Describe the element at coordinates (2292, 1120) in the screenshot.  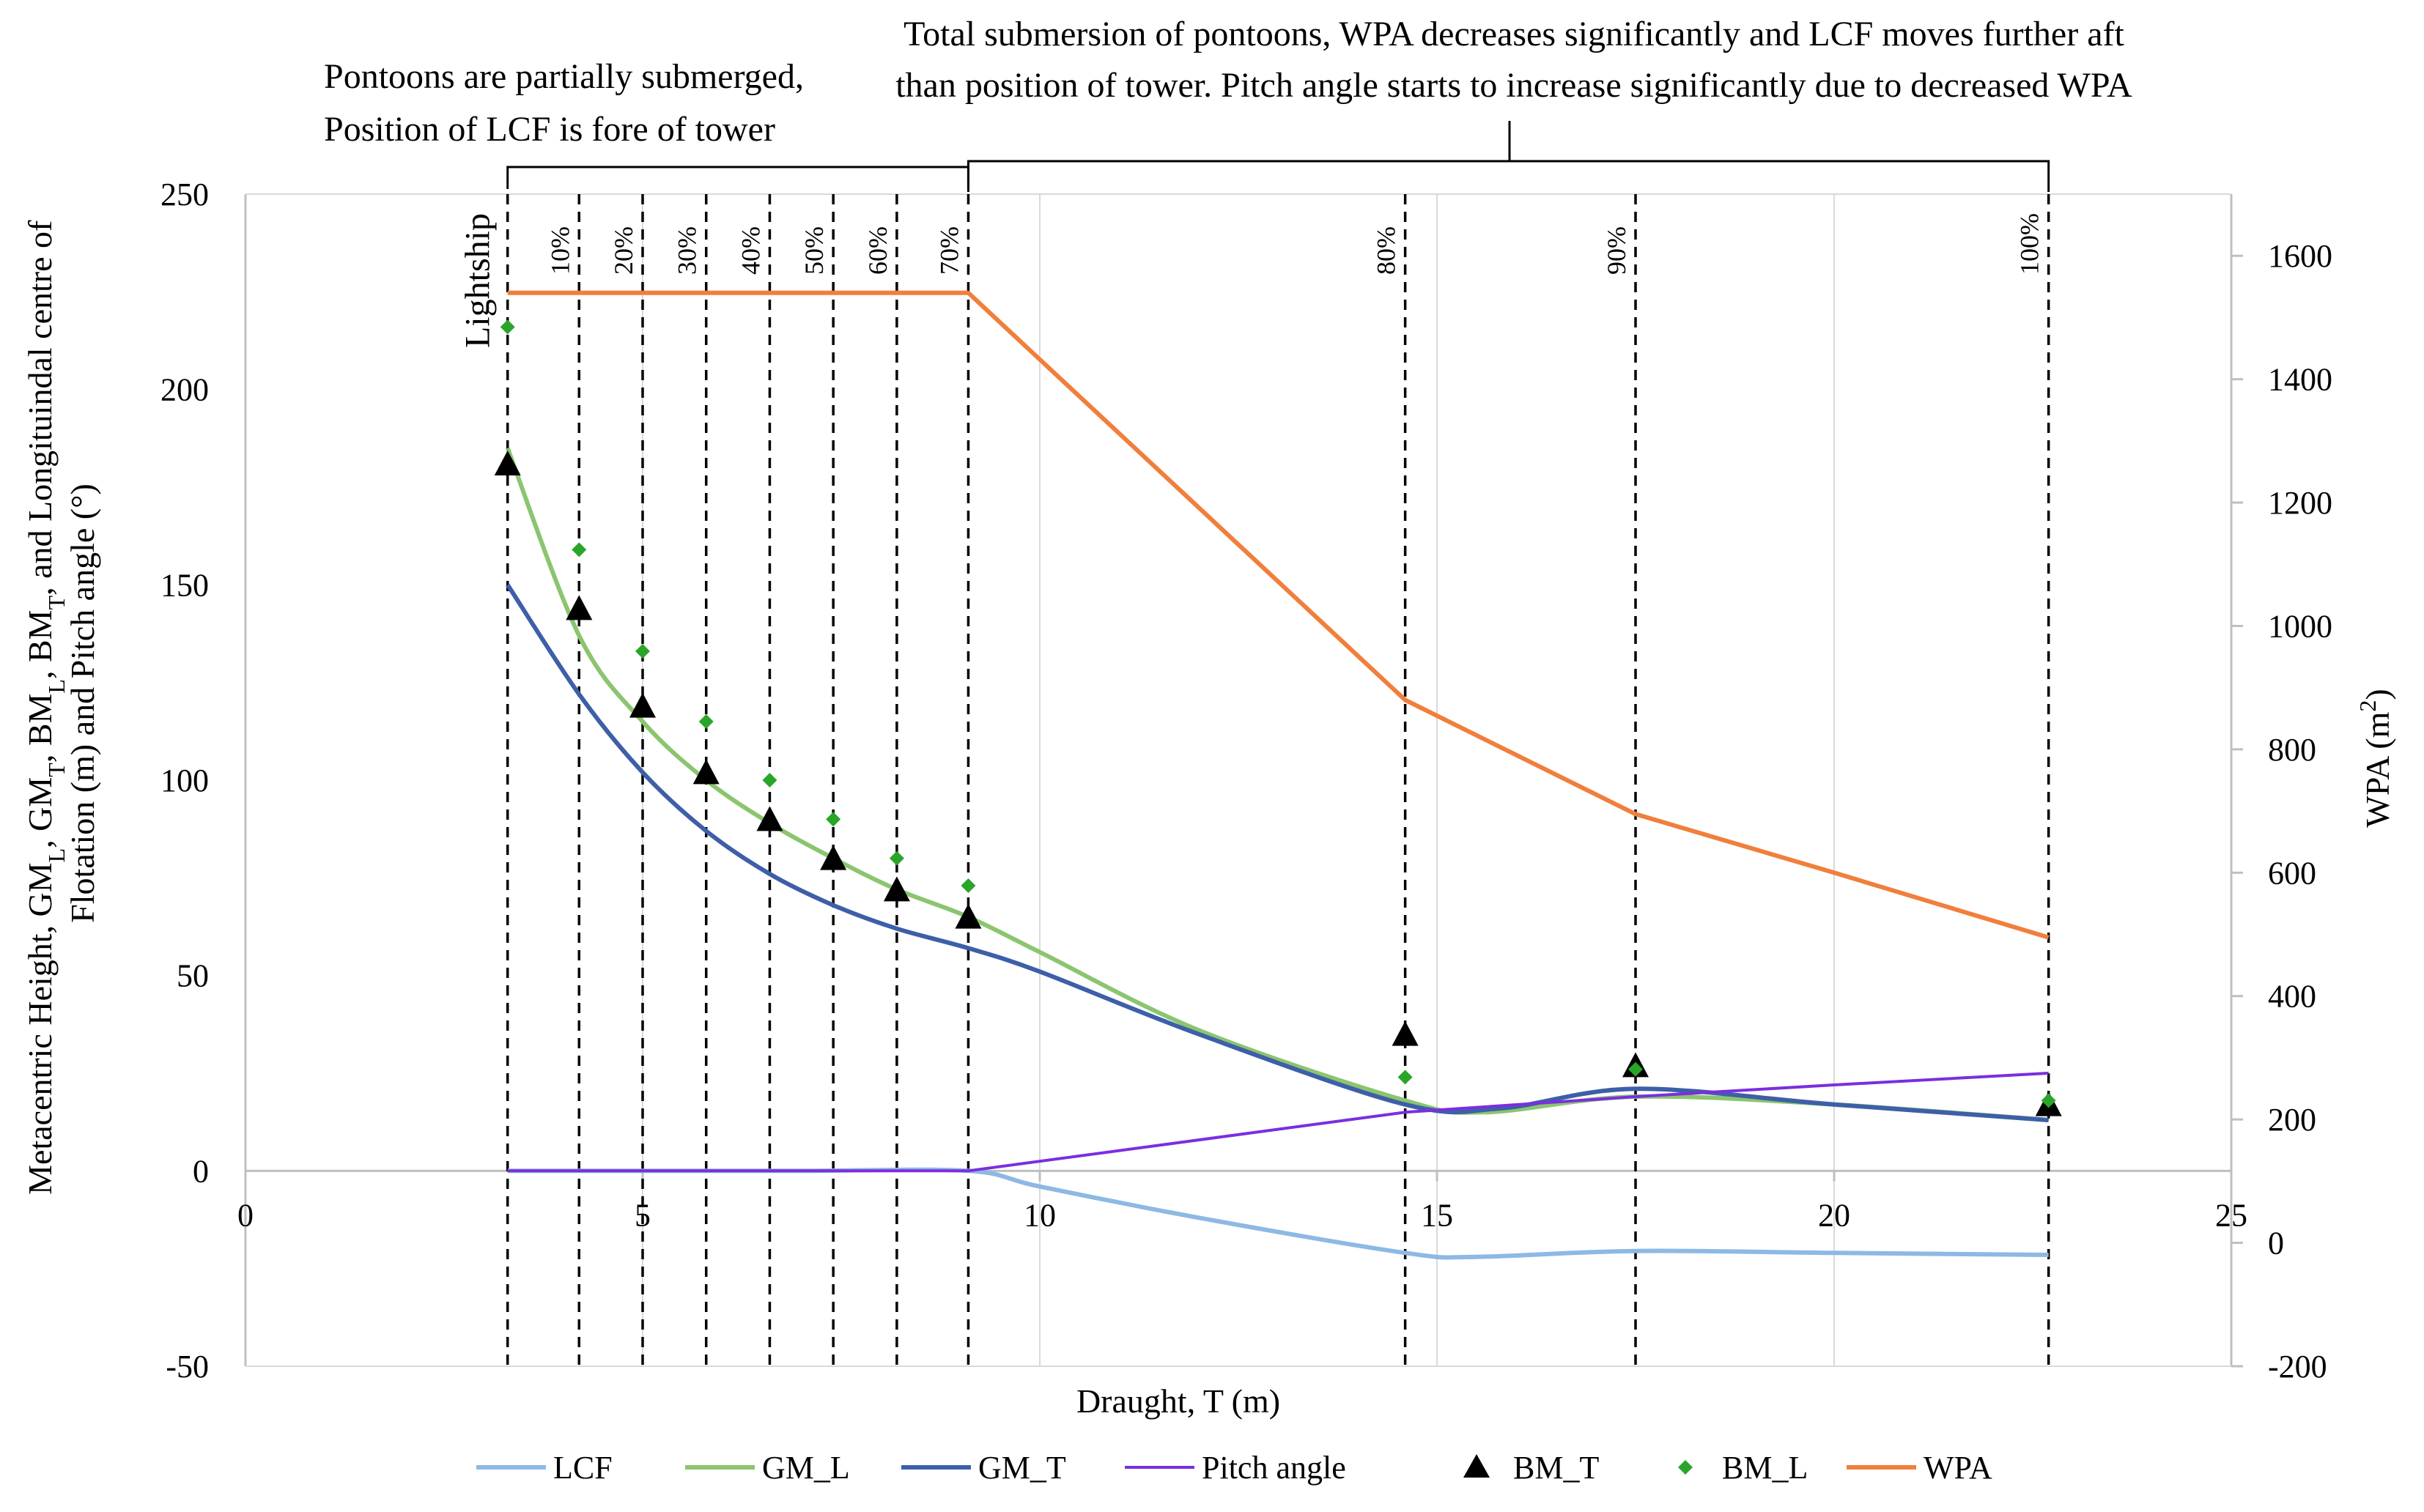
I see `y2-tick-label: 200` at that location.